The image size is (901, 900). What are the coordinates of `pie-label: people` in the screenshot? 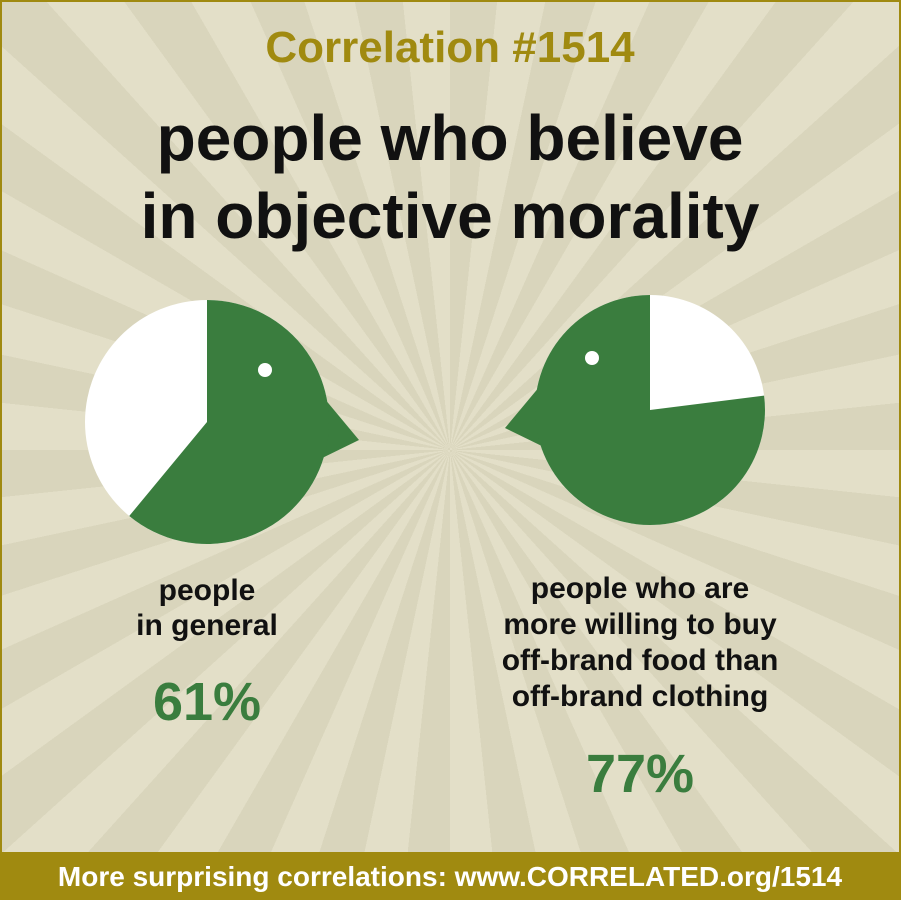 It's located at (207, 590).